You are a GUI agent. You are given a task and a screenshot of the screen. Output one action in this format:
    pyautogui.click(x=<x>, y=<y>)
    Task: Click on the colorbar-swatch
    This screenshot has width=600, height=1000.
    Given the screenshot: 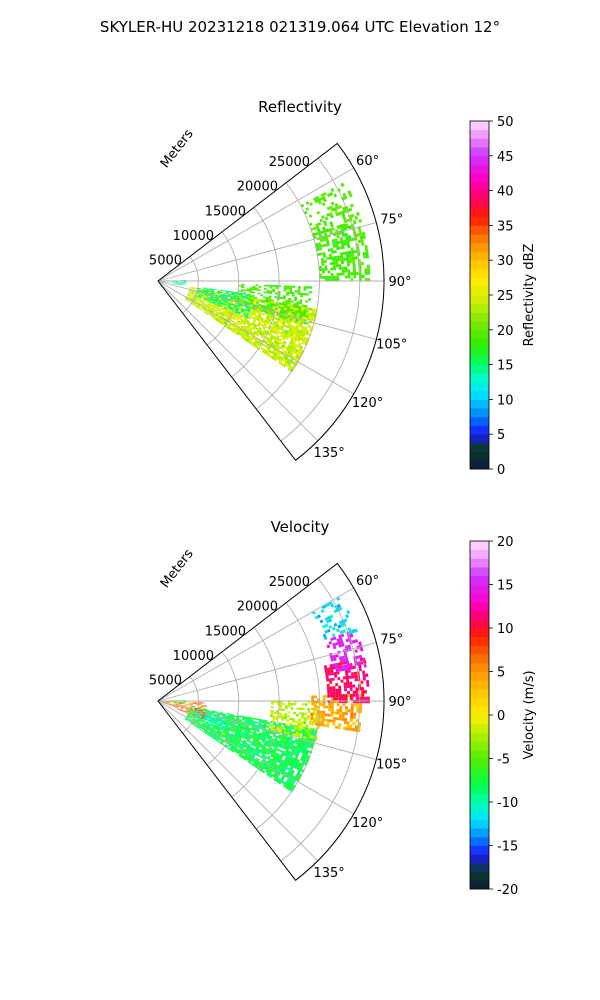 What is the action you would take?
    pyautogui.click(x=479, y=256)
    